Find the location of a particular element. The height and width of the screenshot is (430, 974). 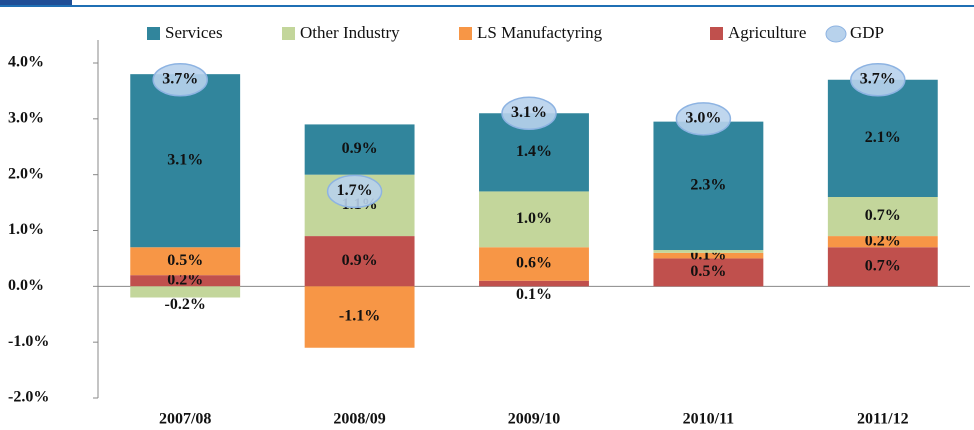

legend-label: Other Industry is located at coordinates (350, 32).